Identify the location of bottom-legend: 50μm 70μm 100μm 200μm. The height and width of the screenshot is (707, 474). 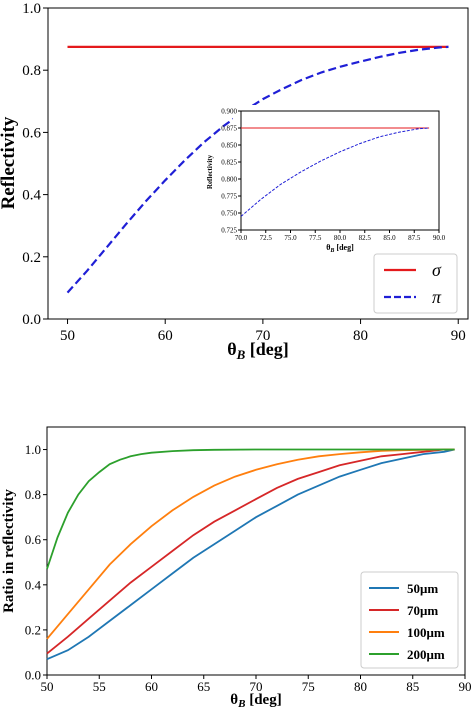
(409, 620).